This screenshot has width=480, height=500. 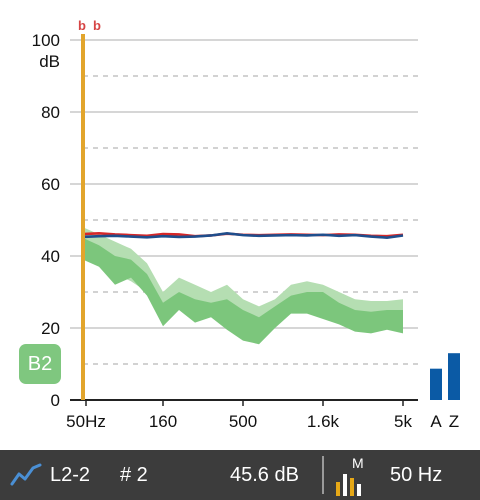 I want to click on summary-bar-label: A, so click(x=436, y=421).